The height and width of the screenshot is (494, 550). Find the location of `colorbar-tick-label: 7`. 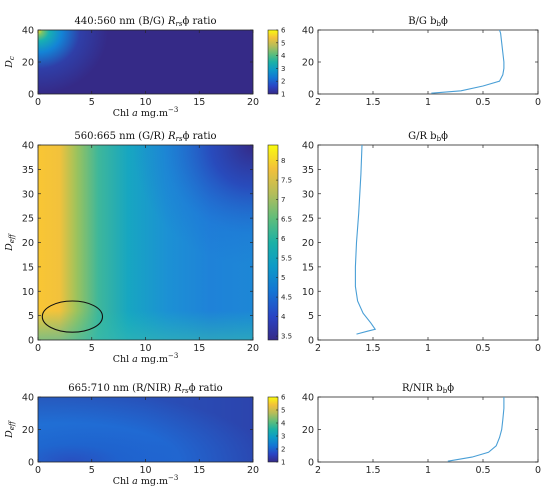

colorbar-tick-label: 7 is located at coordinates (283, 200).